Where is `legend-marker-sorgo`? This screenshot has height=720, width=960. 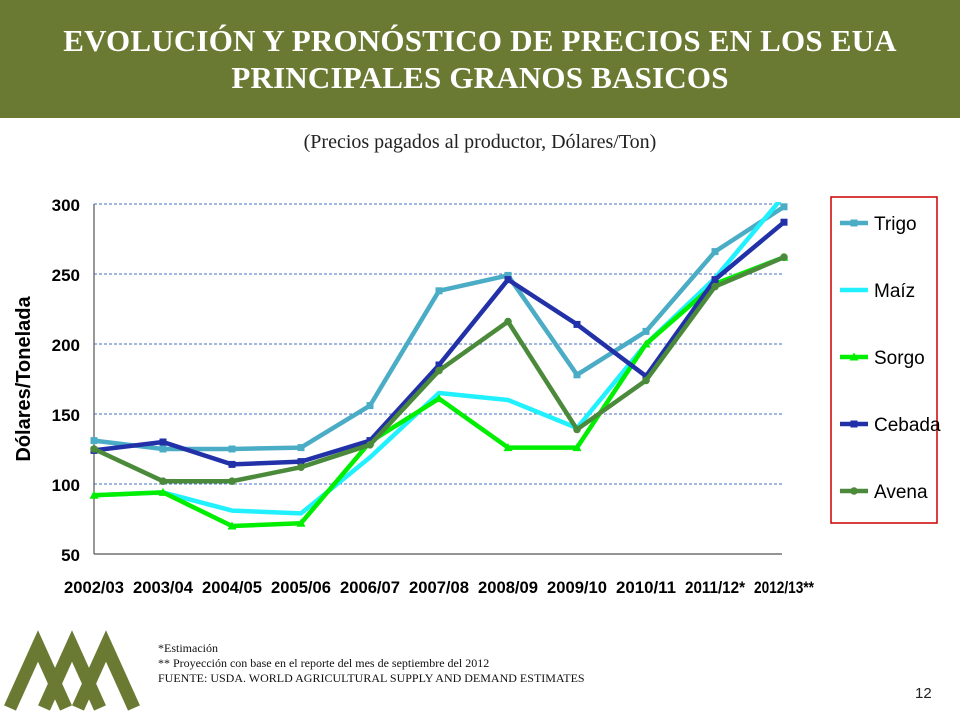 legend-marker-sorgo is located at coordinates (854, 356).